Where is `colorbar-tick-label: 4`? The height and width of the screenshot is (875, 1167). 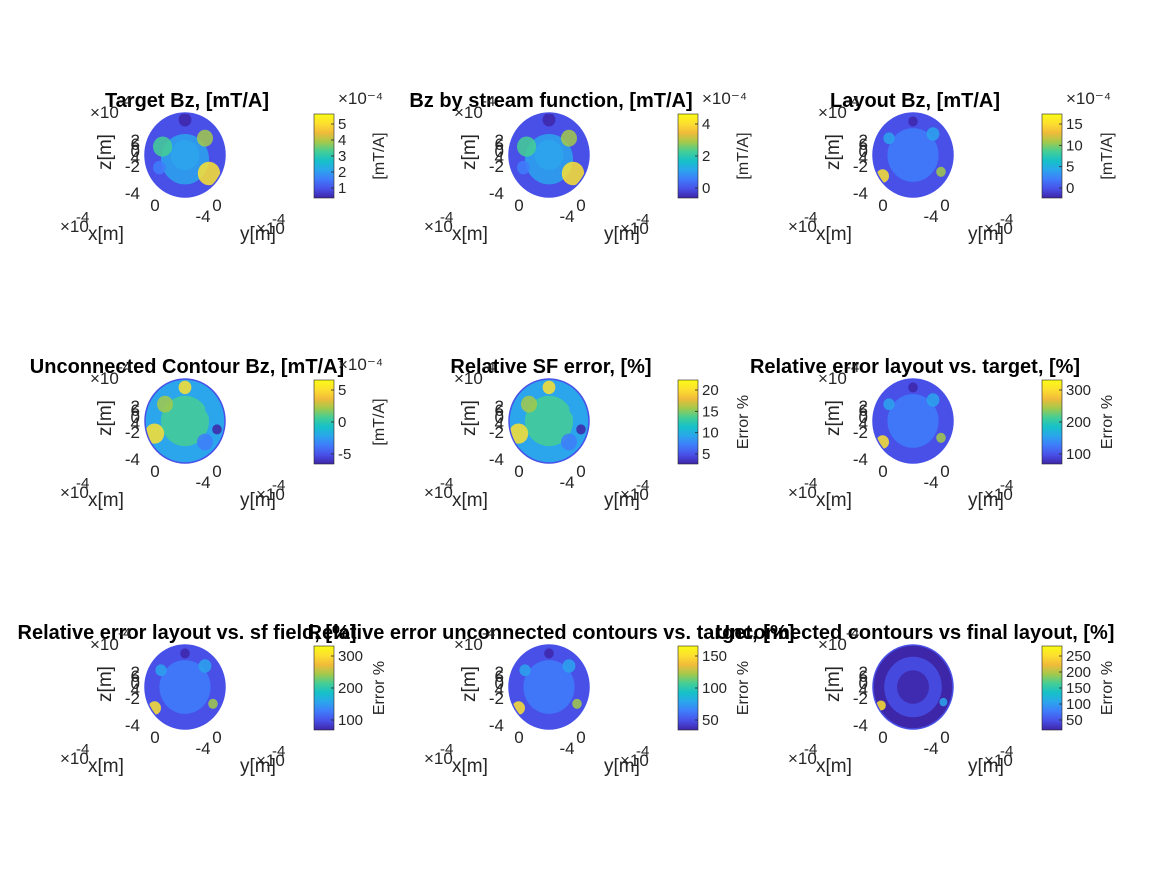 colorbar-tick-label: 4 is located at coordinates (706, 124).